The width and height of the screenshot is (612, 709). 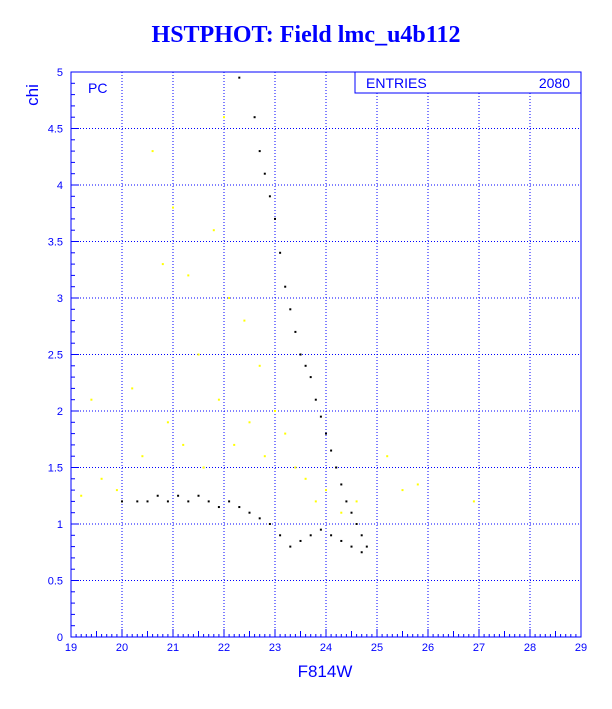 What do you see at coordinates (60, 412) in the screenshot?
I see `y-tick-label: 2` at bounding box center [60, 412].